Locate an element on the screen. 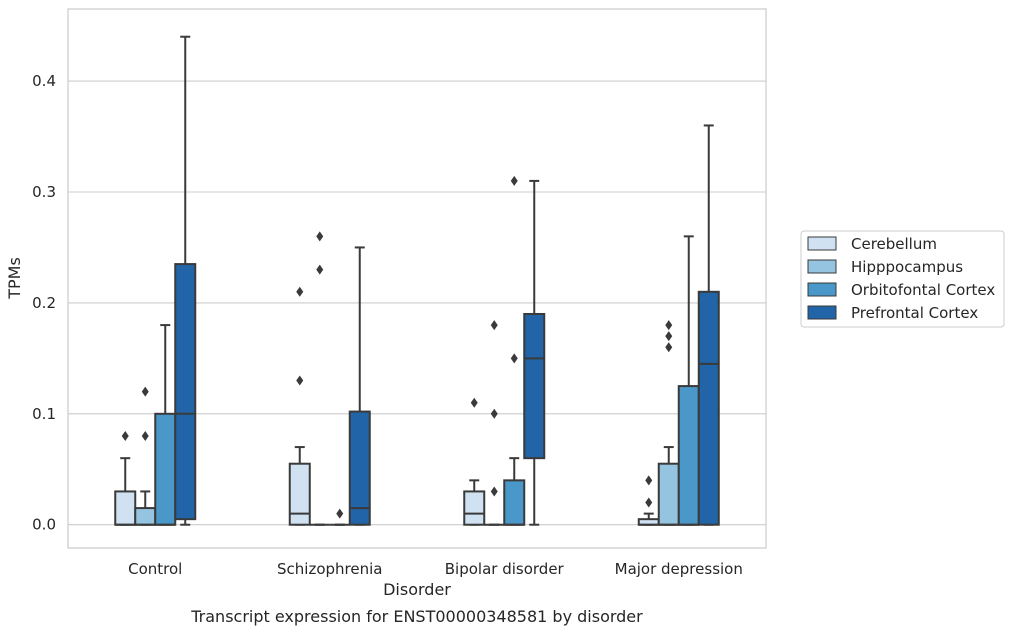 The width and height of the screenshot is (1014, 634). y-tick-label: 0.1 is located at coordinates (44, 414).